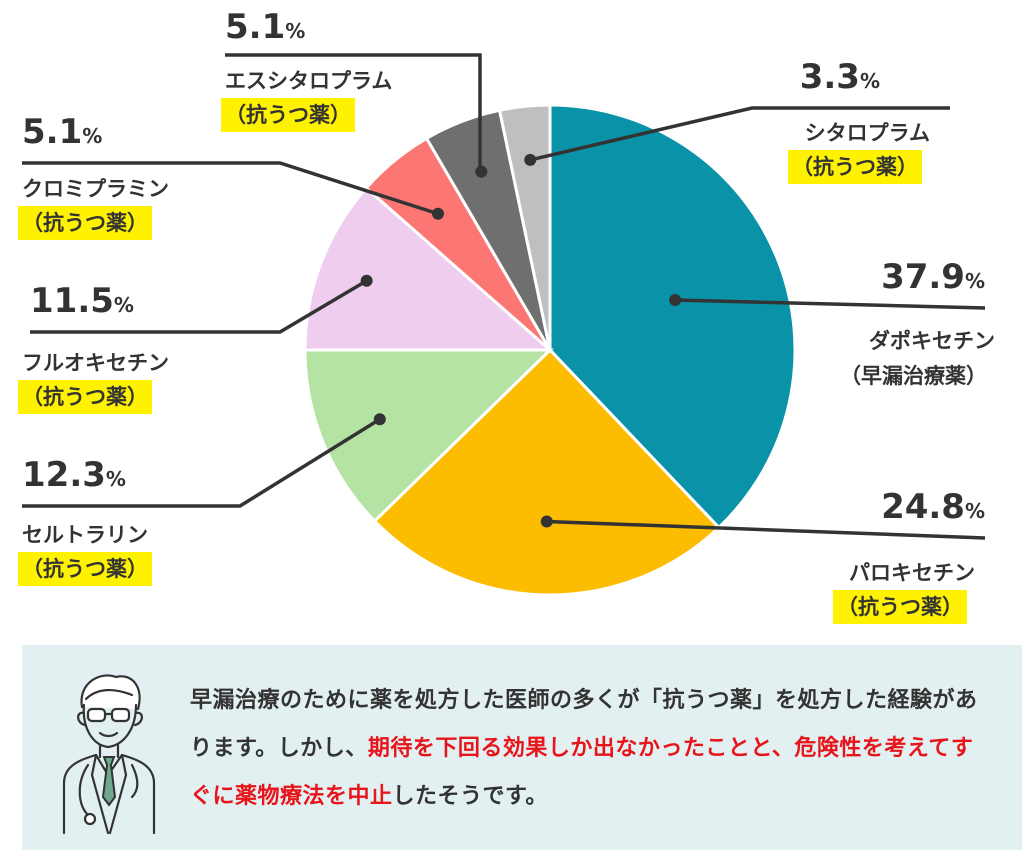 The image size is (1024, 855). I want to click on slice-drug-name: シタロプラム, so click(867, 133).